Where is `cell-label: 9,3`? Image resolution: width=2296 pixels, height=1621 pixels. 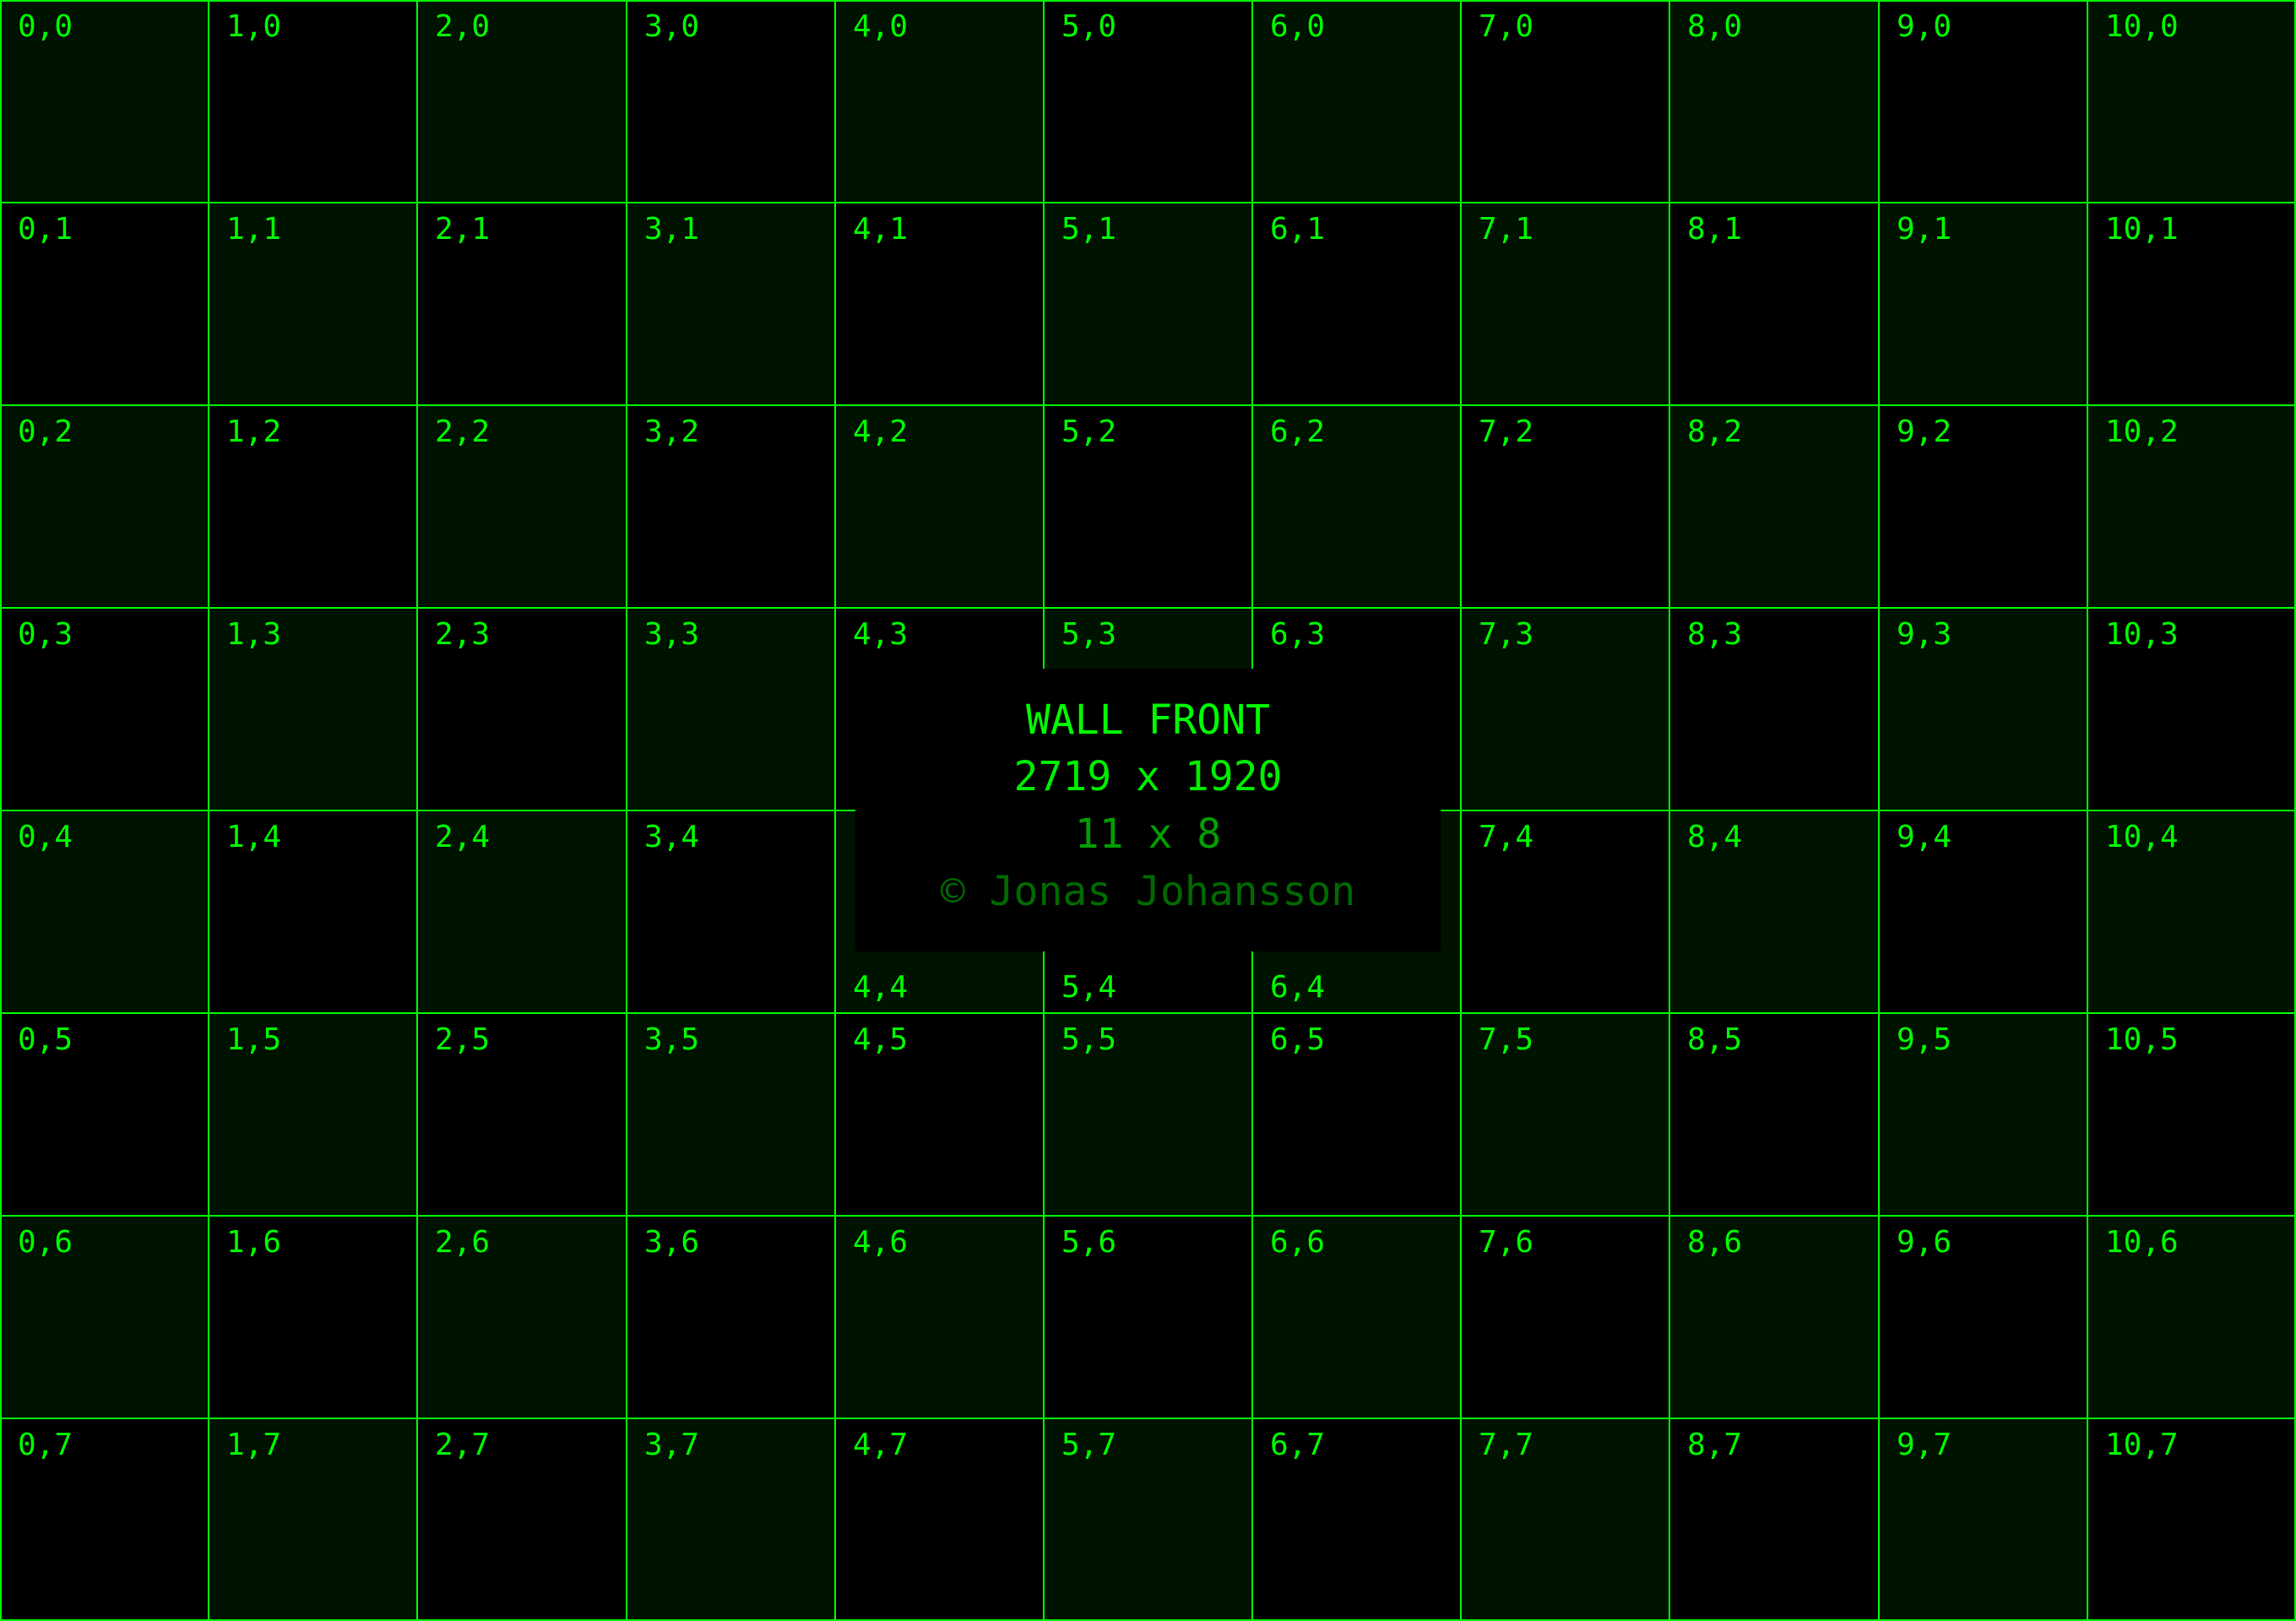 cell-label: 9,3 is located at coordinates (1924, 634).